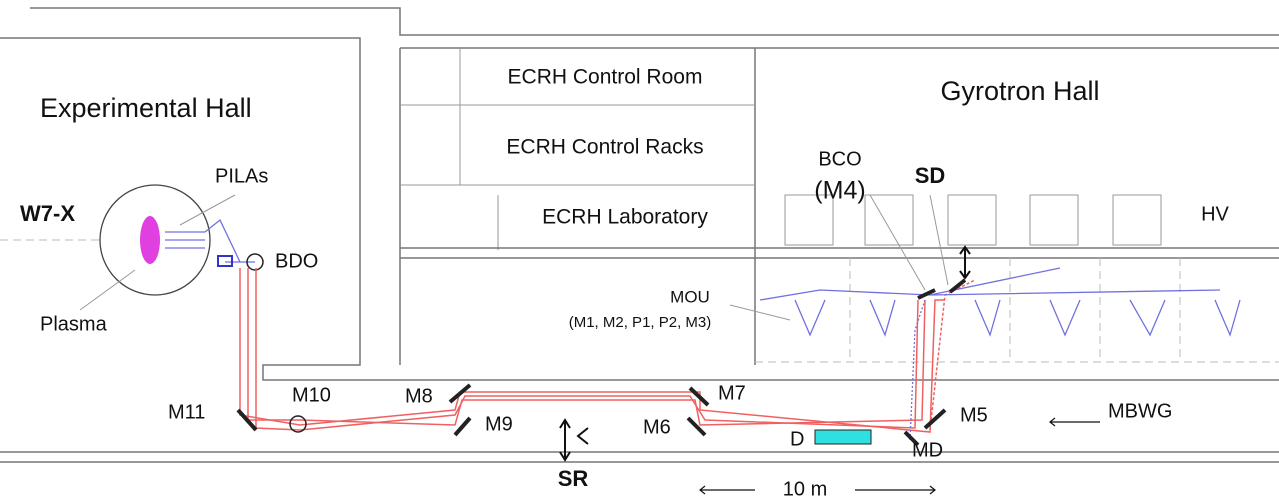  Describe the element at coordinates (311, 395) in the screenshot. I see `label: M10` at that location.